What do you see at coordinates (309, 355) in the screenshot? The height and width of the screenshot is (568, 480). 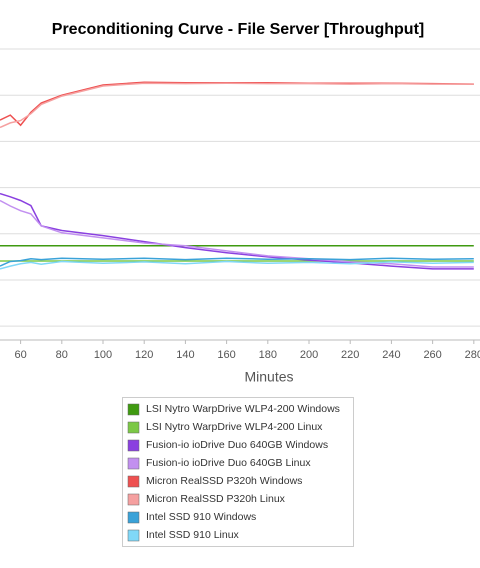 I see `x-tick-label: 200` at bounding box center [309, 355].